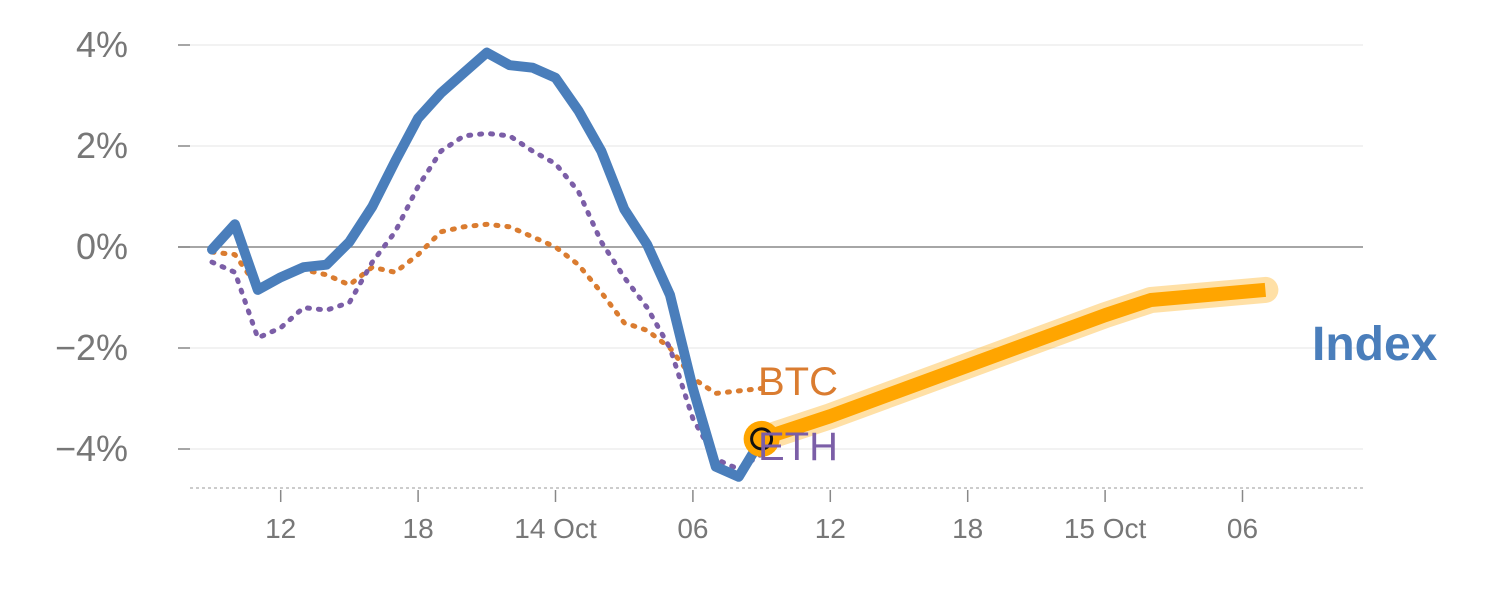 Image resolution: width=1500 pixels, height=600 pixels. What do you see at coordinates (487, 308) in the screenshot?
I see `series-line-btc` at bounding box center [487, 308].